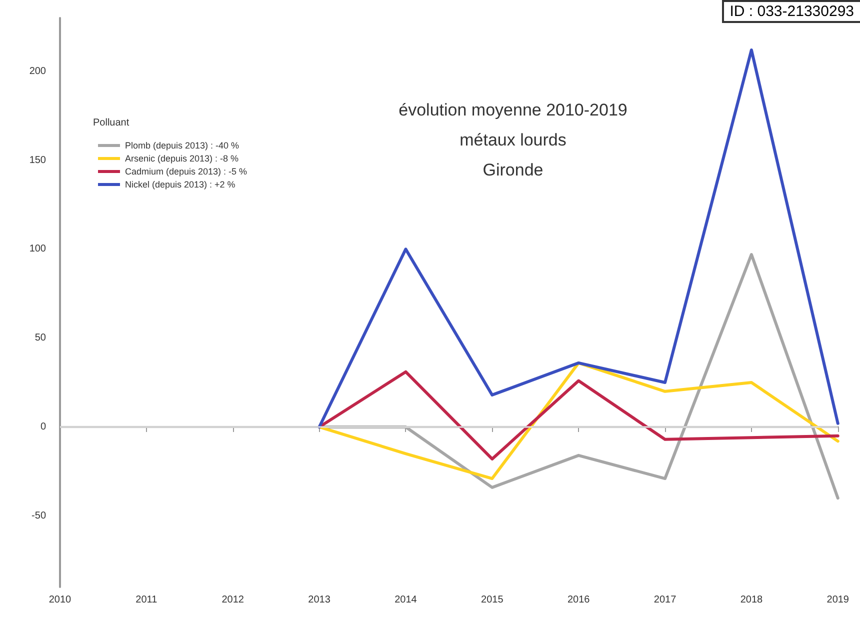 Image resolution: width=860 pixels, height=622 pixels. Describe the element at coordinates (37, 249) in the screenshot. I see `y-tick-label: 100` at that location.